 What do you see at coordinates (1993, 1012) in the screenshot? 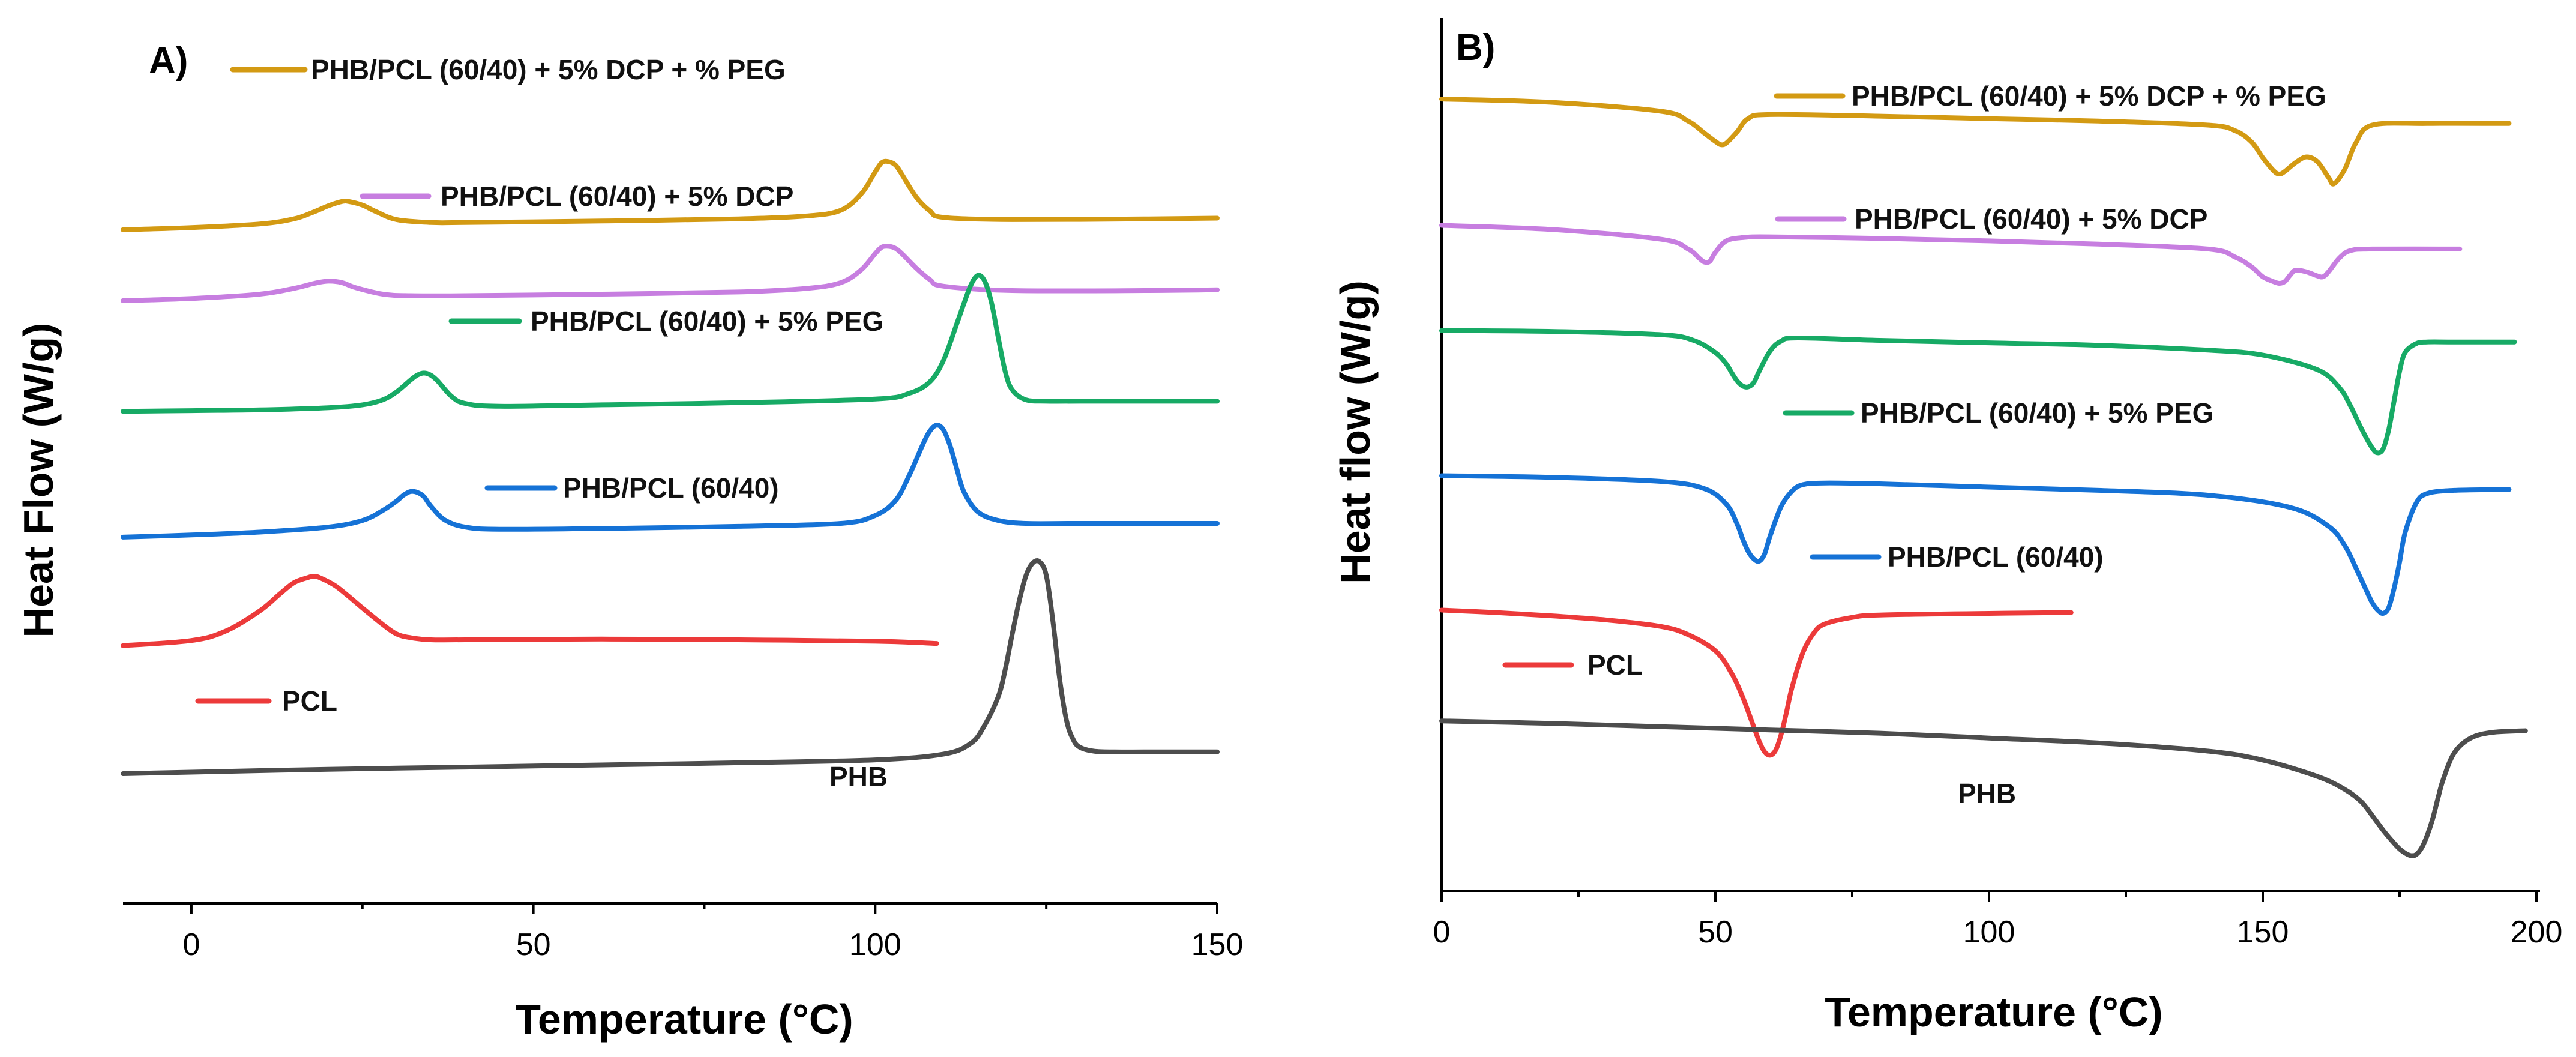
I see `panel-b-x-axis-title: Temperature (°C)` at bounding box center [1993, 1012].